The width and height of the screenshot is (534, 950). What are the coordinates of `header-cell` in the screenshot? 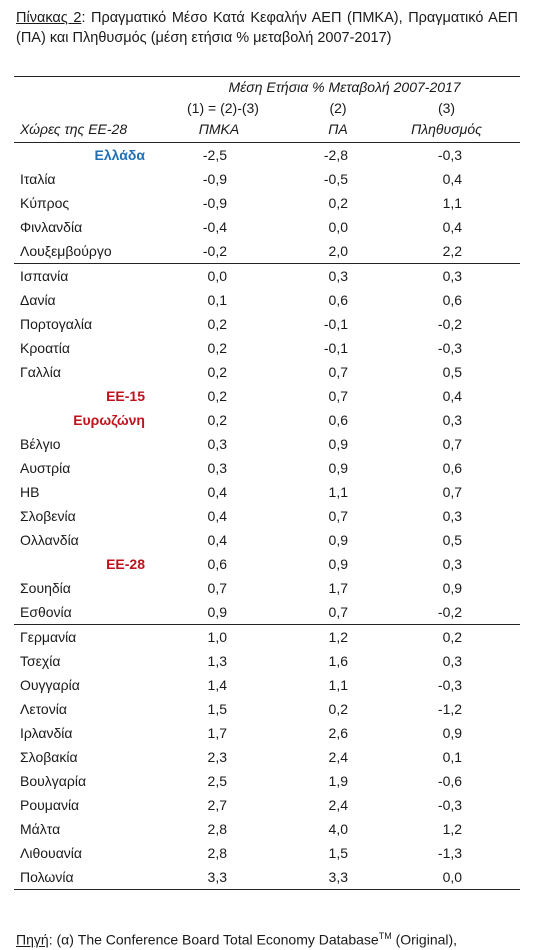 It's located at (91, 108).